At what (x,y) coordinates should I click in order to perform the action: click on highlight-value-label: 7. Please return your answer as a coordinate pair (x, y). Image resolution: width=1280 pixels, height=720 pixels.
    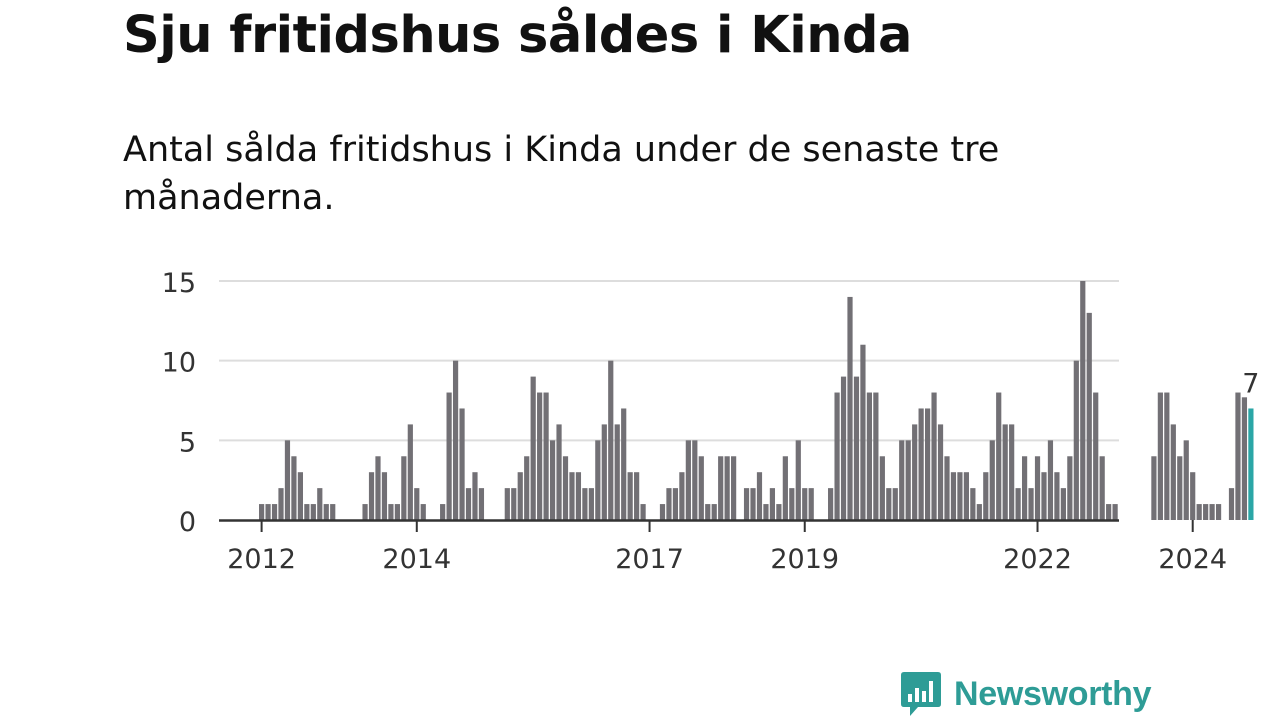
    Looking at the image, I should click on (1250, 383).